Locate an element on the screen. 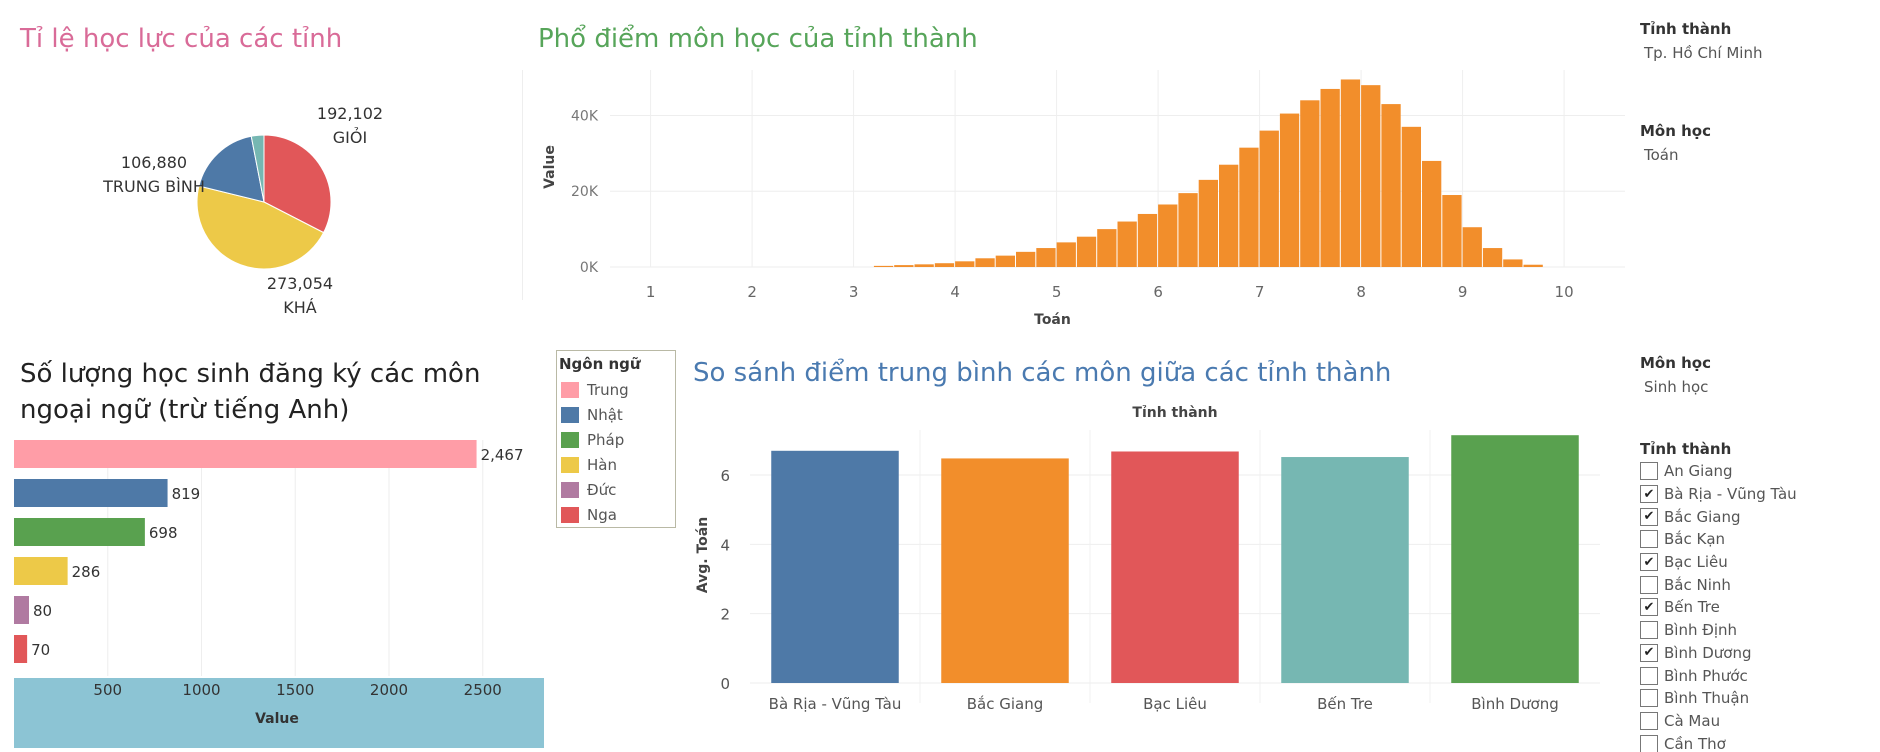 This screenshot has height=752, width=1880. province-filter-item: Bắc Ninh is located at coordinates (1755, 584).